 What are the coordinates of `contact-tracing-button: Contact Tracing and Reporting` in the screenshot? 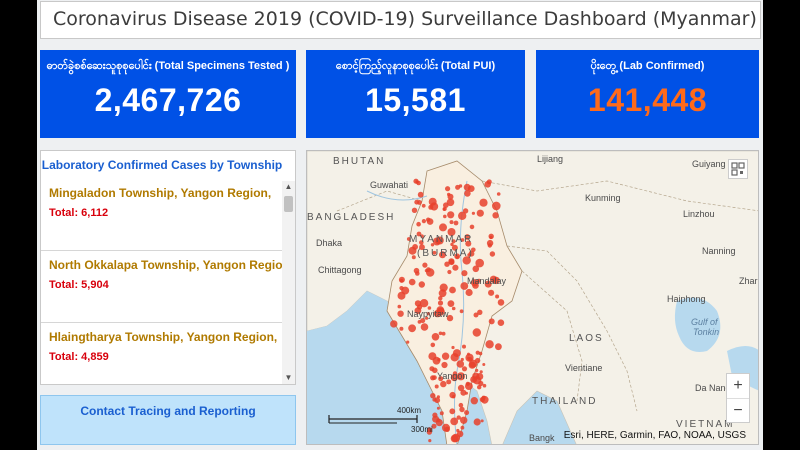 It's located at (168, 420).